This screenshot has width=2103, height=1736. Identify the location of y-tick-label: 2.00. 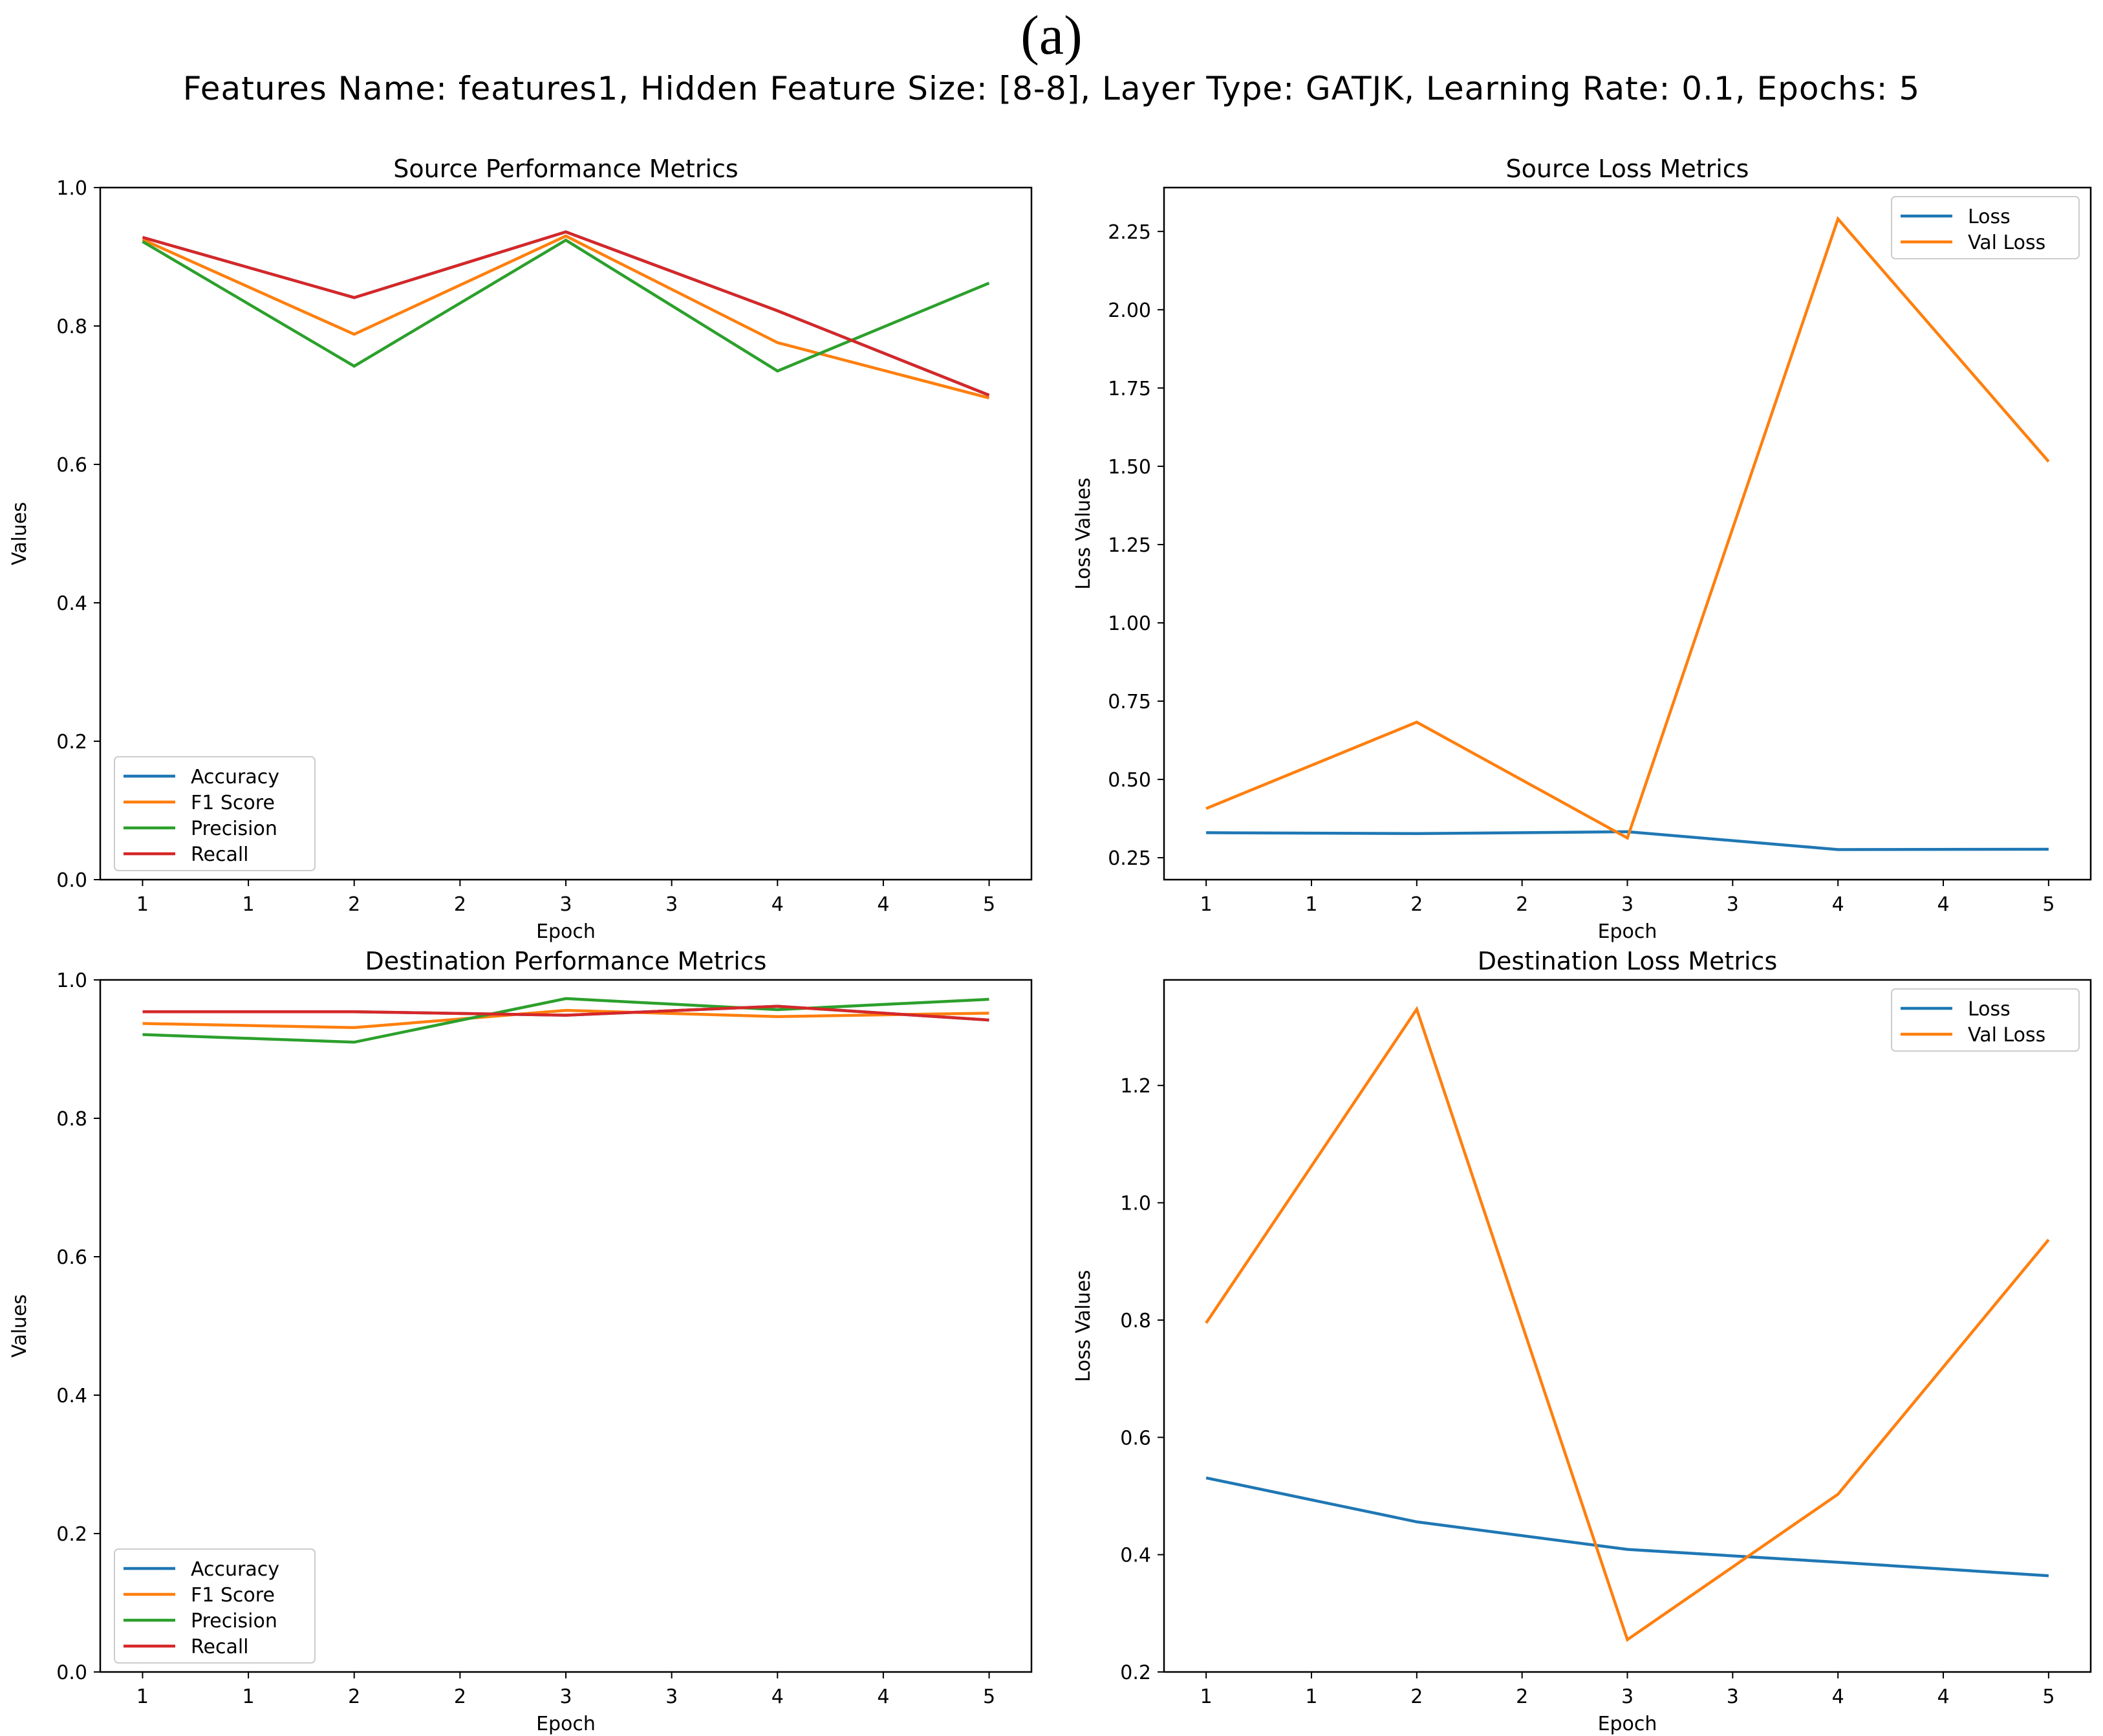
(1129, 310).